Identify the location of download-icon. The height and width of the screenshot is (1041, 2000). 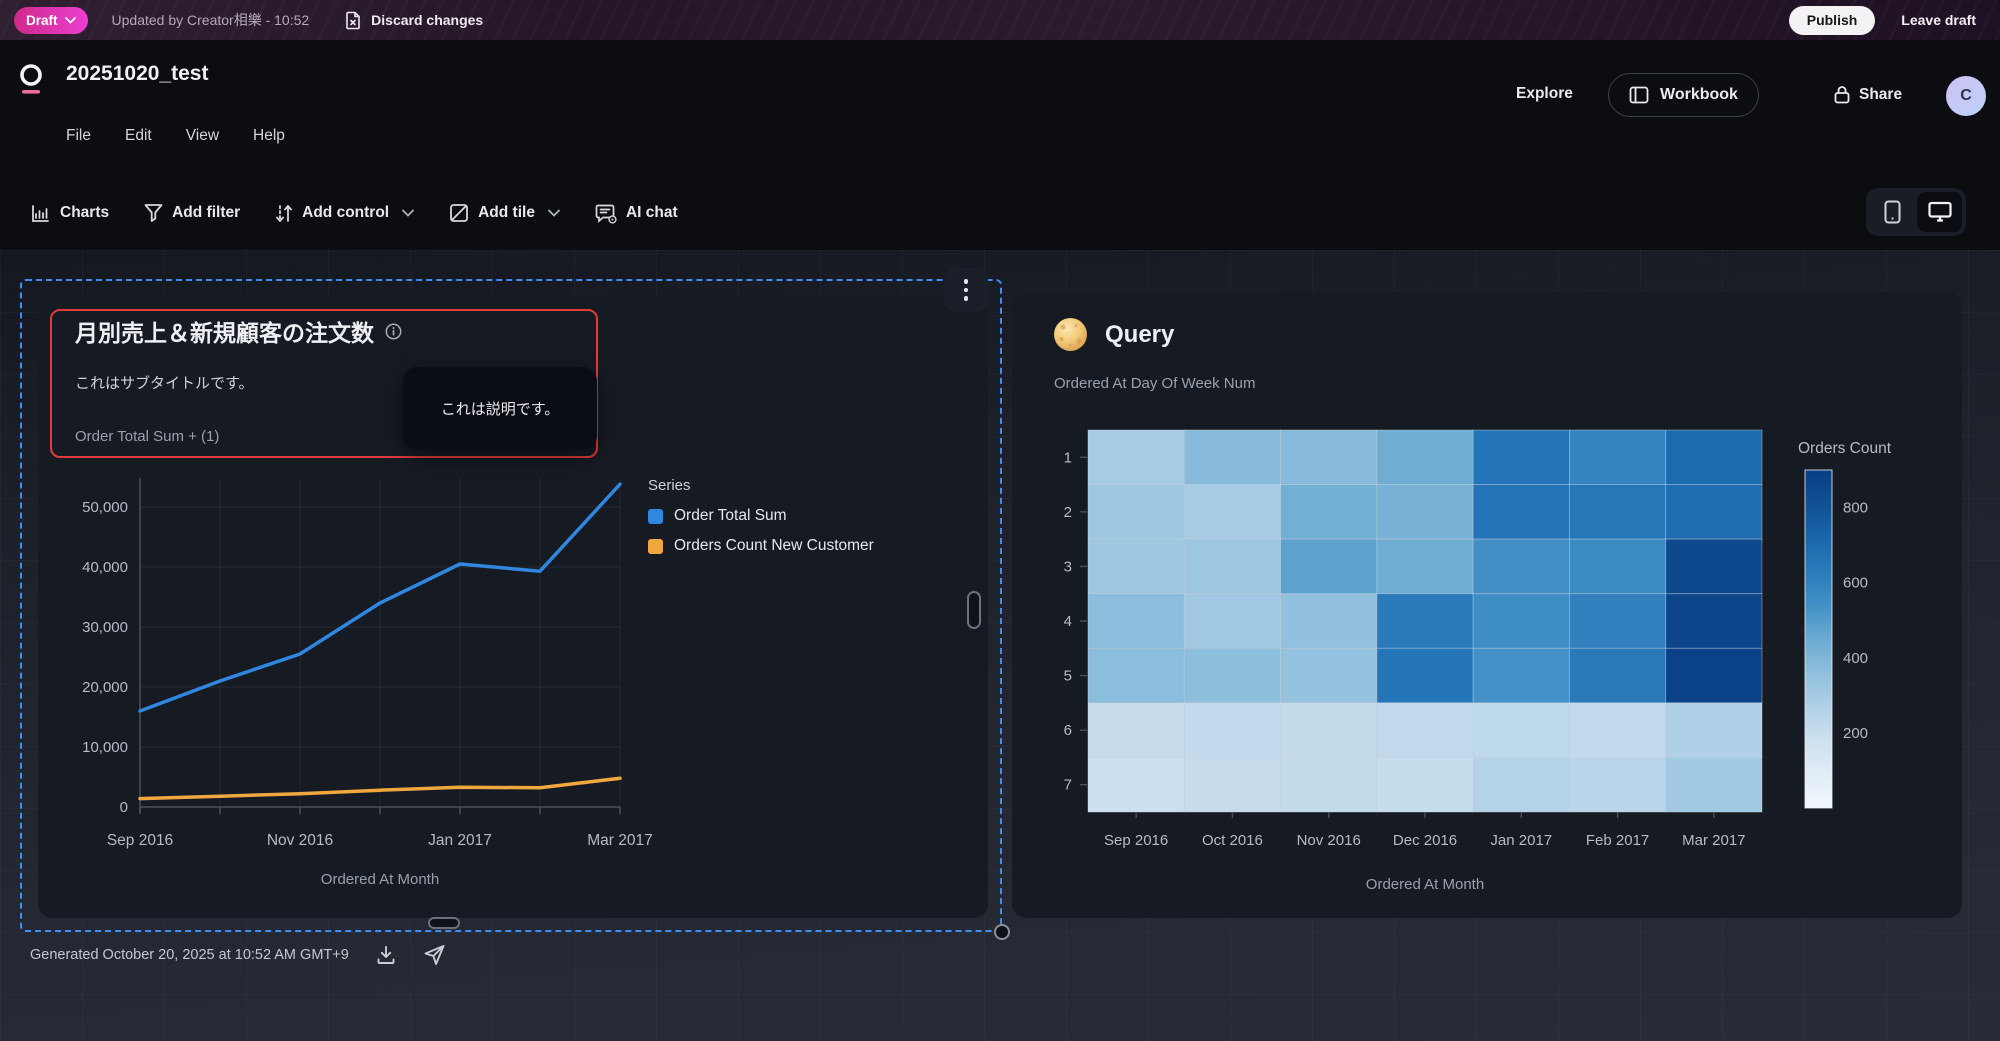
(386, 955).